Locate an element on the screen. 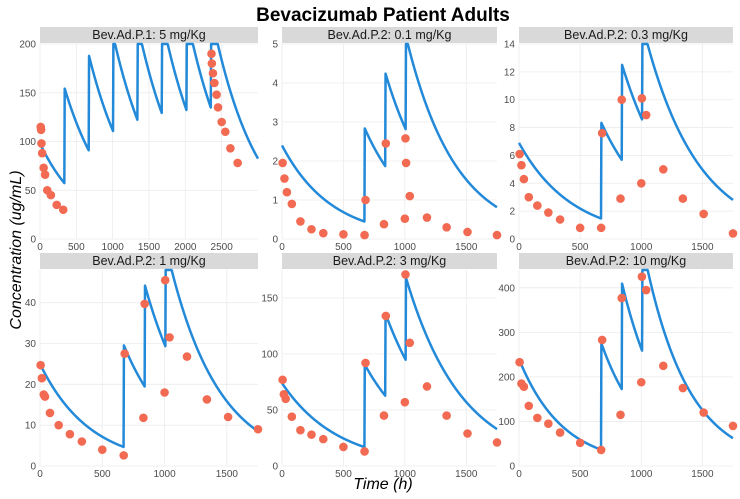  y-tick-label: 4 is located at coordinates (512, 184).